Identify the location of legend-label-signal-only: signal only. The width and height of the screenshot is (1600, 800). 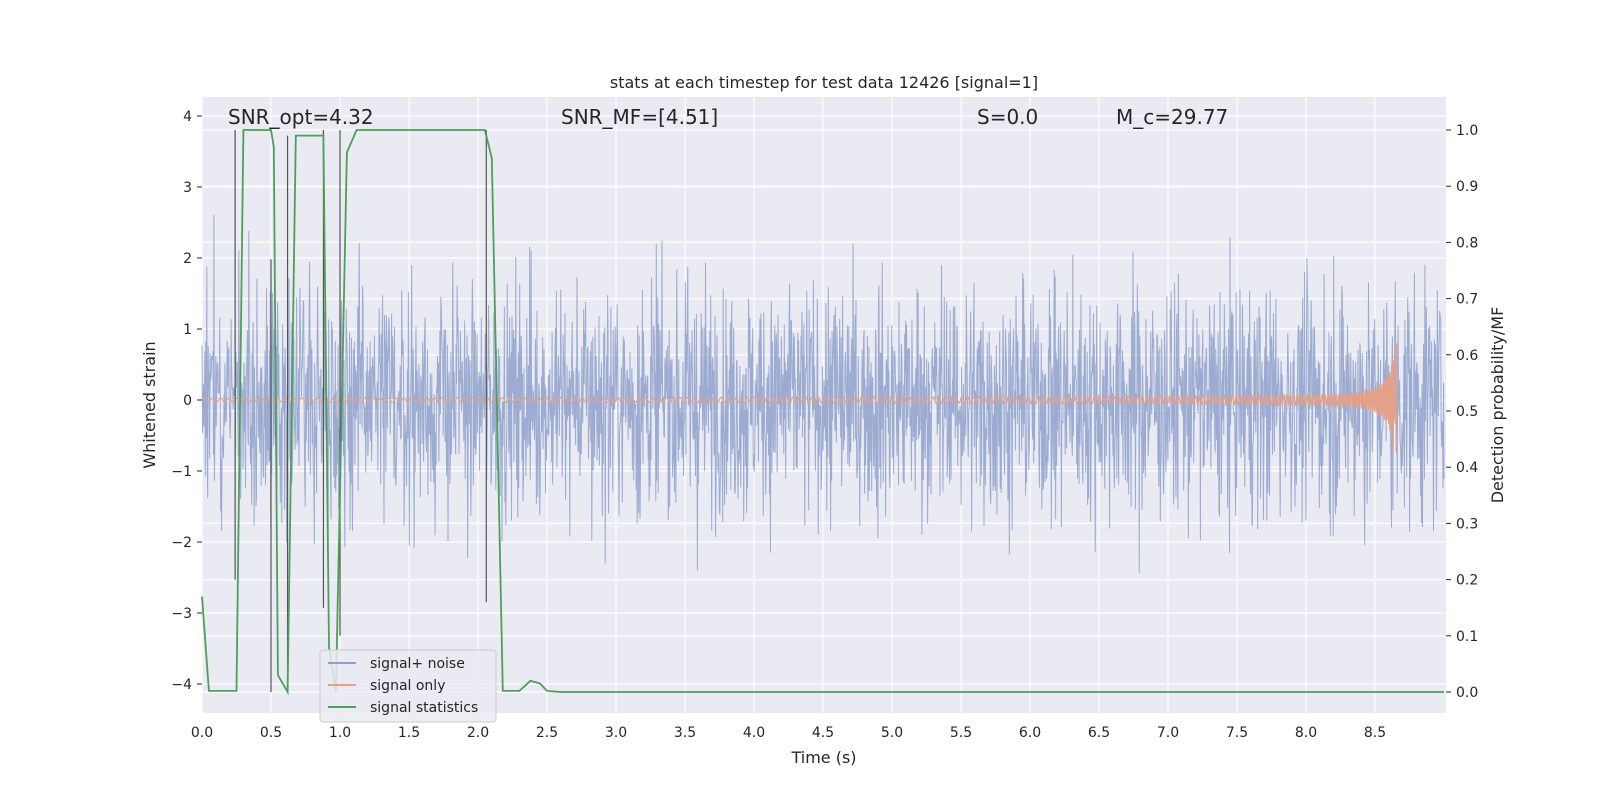
(407, 686).